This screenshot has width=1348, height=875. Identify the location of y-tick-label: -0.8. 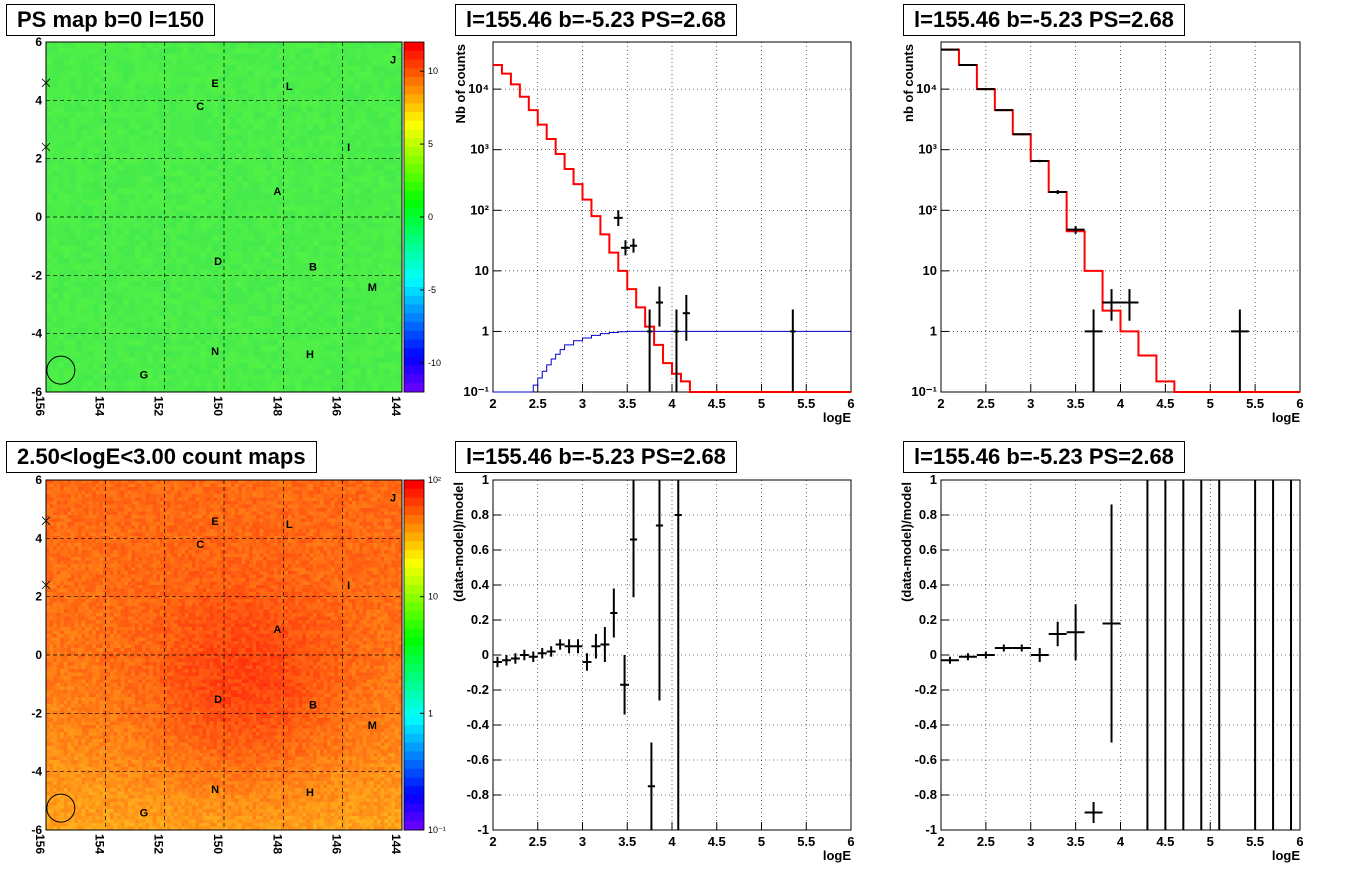
(478, 794).